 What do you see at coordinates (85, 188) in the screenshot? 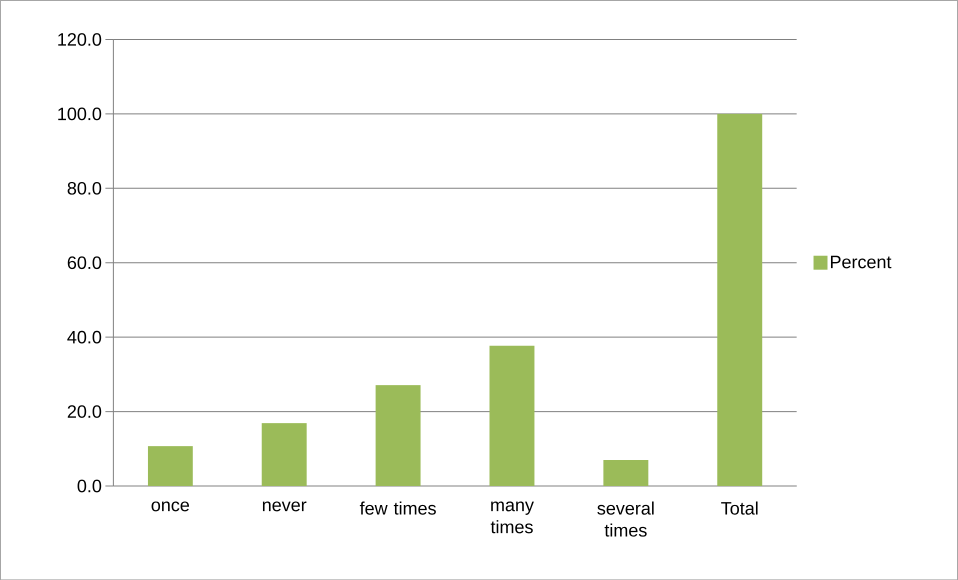
I see `y-tick-label: 80.0` at bounding box center [85, 188].